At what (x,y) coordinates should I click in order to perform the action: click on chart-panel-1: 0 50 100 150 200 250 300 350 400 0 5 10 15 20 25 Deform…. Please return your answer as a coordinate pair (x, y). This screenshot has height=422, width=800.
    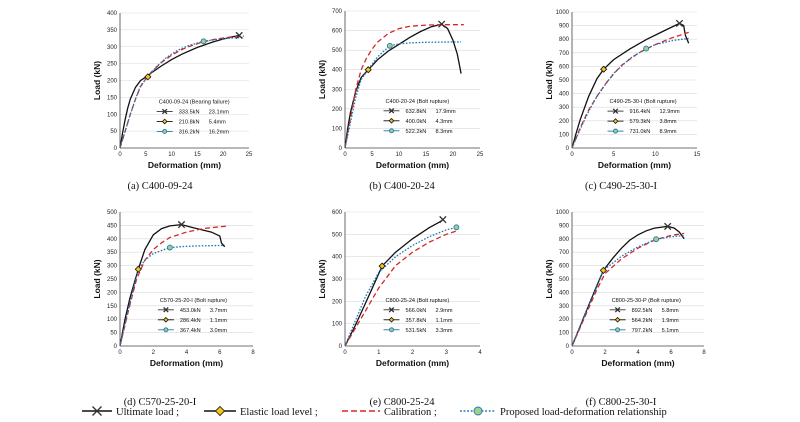
    Looking at the image, I should click on (172, 101).